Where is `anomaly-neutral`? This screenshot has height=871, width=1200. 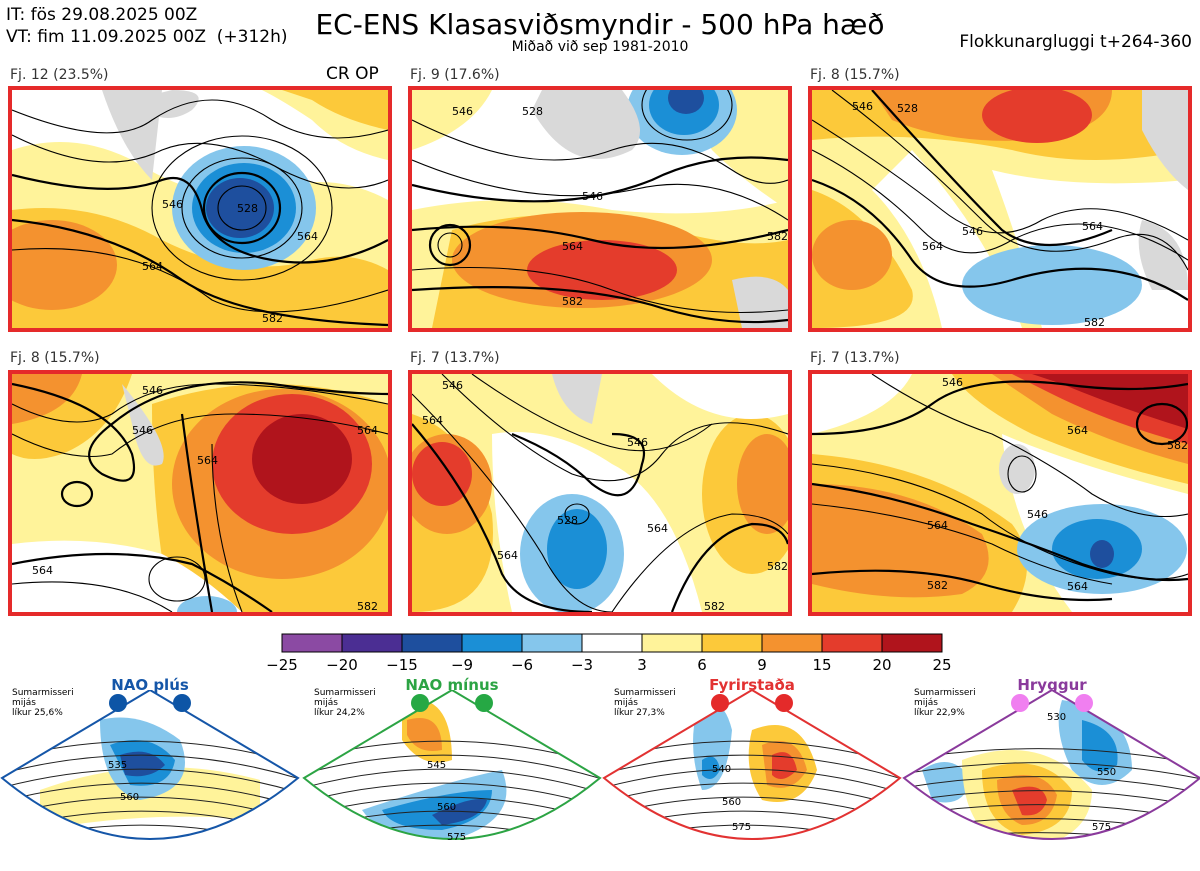 anomaly-neutral is located at coordinates (862, 404).